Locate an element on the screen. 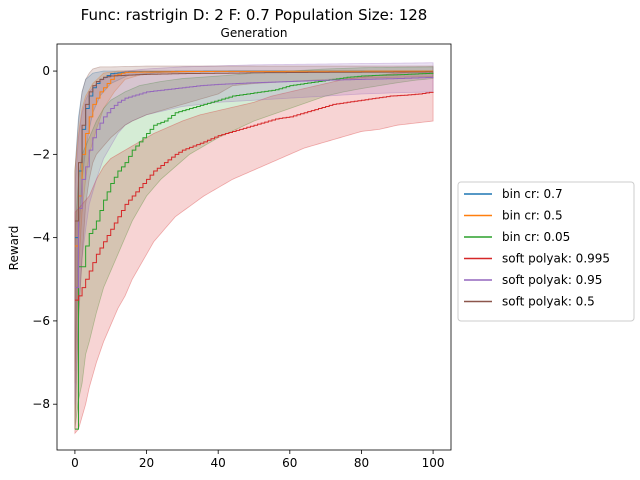 The height and width of the screenshot is (480, 640). y-tick-label-2: −4 is located at coordinates (41, 238).